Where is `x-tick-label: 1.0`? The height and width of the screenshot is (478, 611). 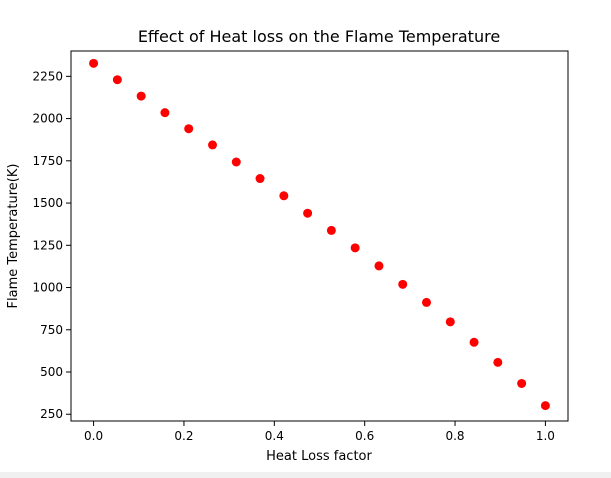 x-tick-label: 1.0 is located at coordinates (545, 436).